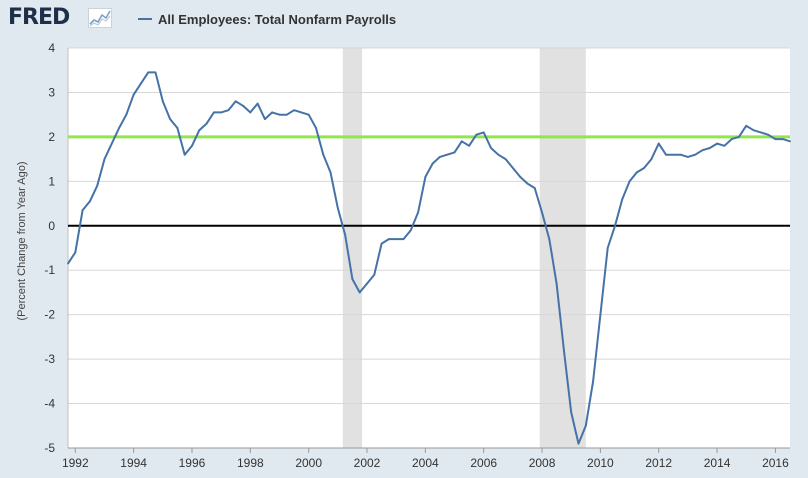 The width and height of the screenshot is (808, 478). I want to click on x-tick-label: 2014, so click(717, 463).